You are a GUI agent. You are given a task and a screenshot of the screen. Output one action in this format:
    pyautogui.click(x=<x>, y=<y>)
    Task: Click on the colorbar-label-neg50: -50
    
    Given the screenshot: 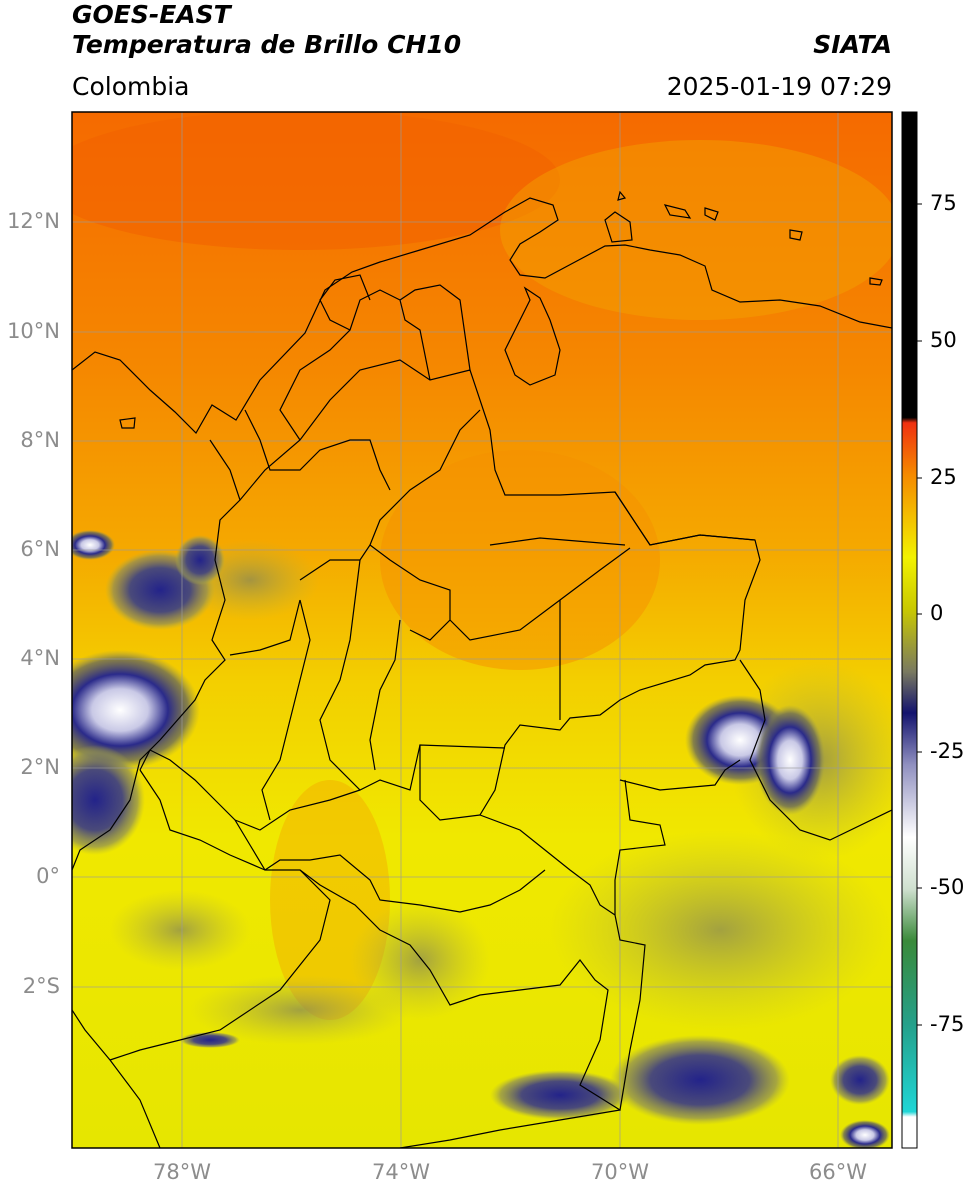 What is the action you would take?
    pyautogui.click(x=947, y=887)
    